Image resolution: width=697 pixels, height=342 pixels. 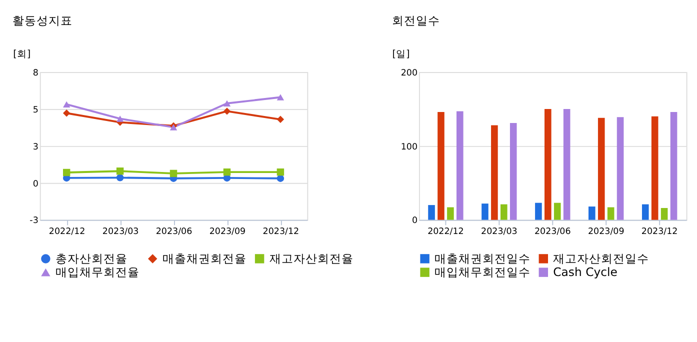 What do you see at coordinates (409, 73) in the screenshot?
I see `y-tick-label: 200` at bounding box center [409, 73].